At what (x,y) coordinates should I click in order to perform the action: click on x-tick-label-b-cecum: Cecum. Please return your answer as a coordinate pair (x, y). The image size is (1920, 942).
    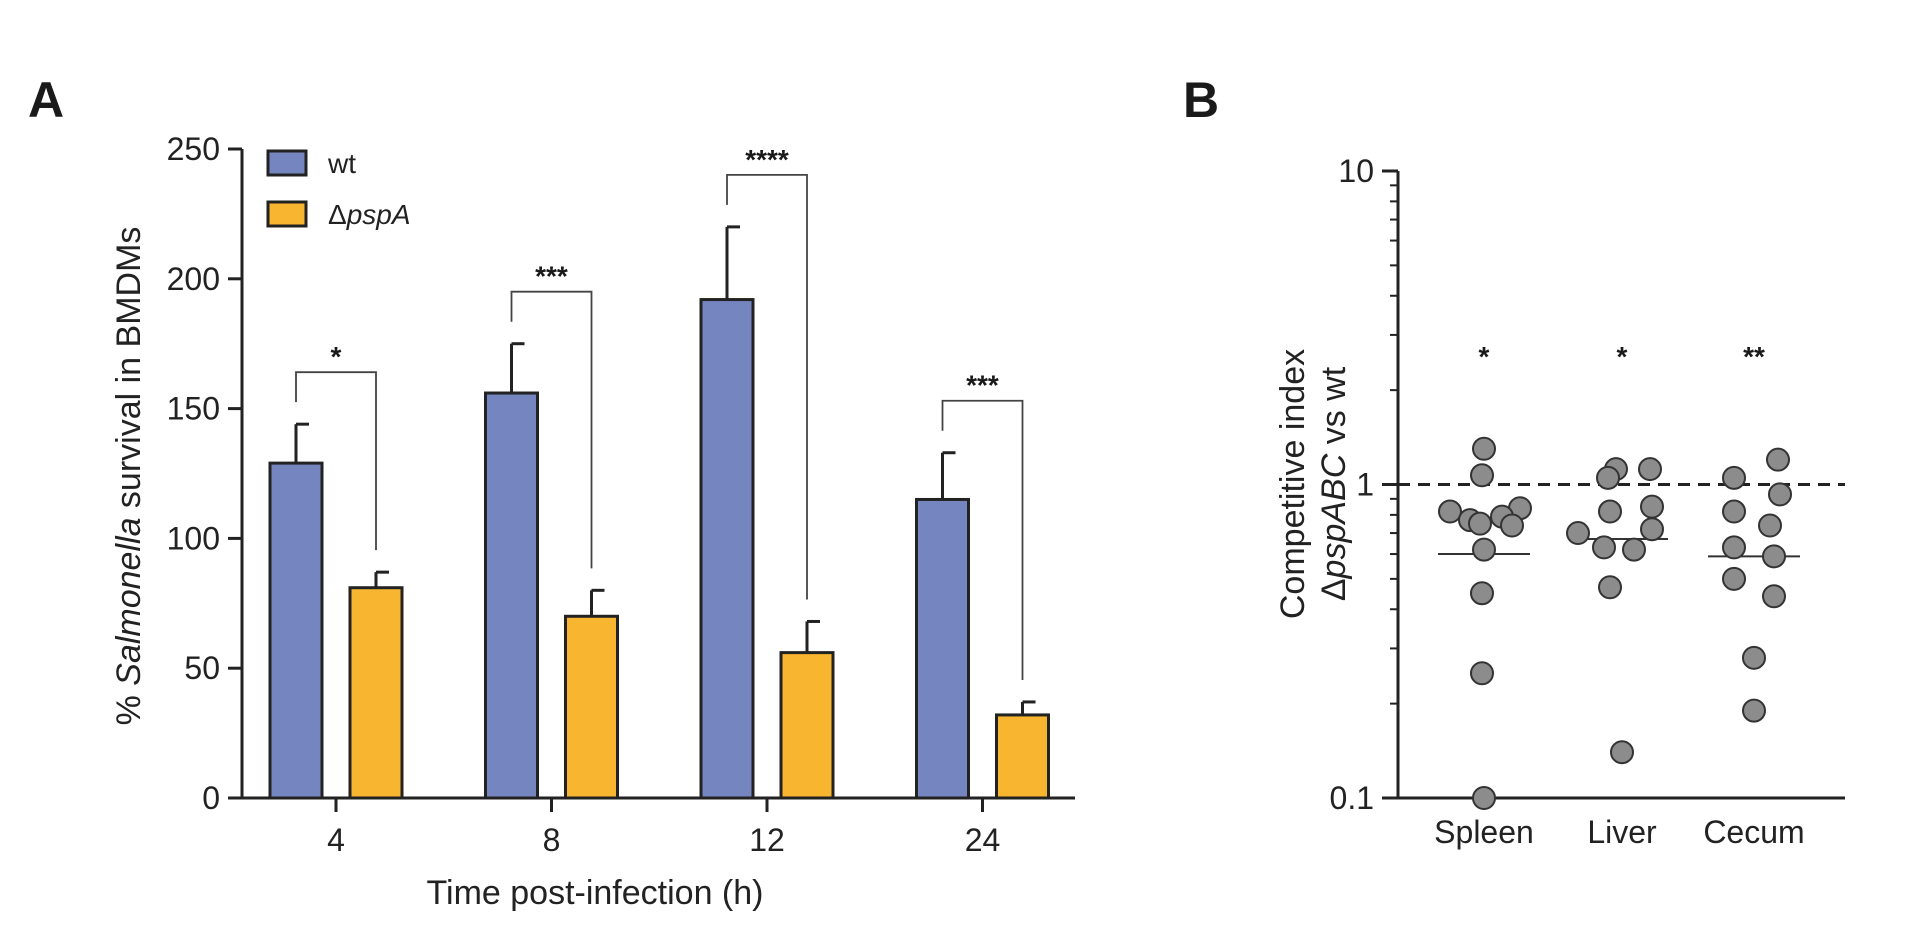
    Looking at the image, I should click on (1753, 832).